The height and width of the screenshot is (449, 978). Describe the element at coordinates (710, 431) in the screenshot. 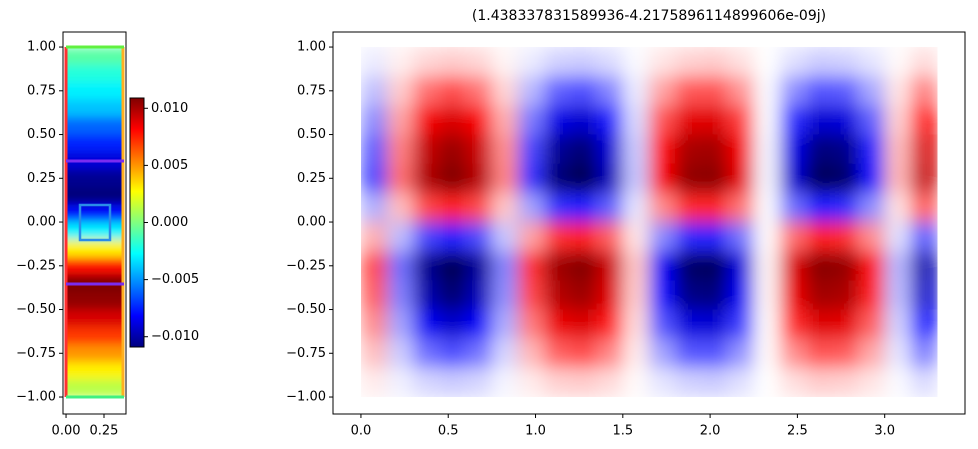

I see `x-tick-label: 2.0` at that location.